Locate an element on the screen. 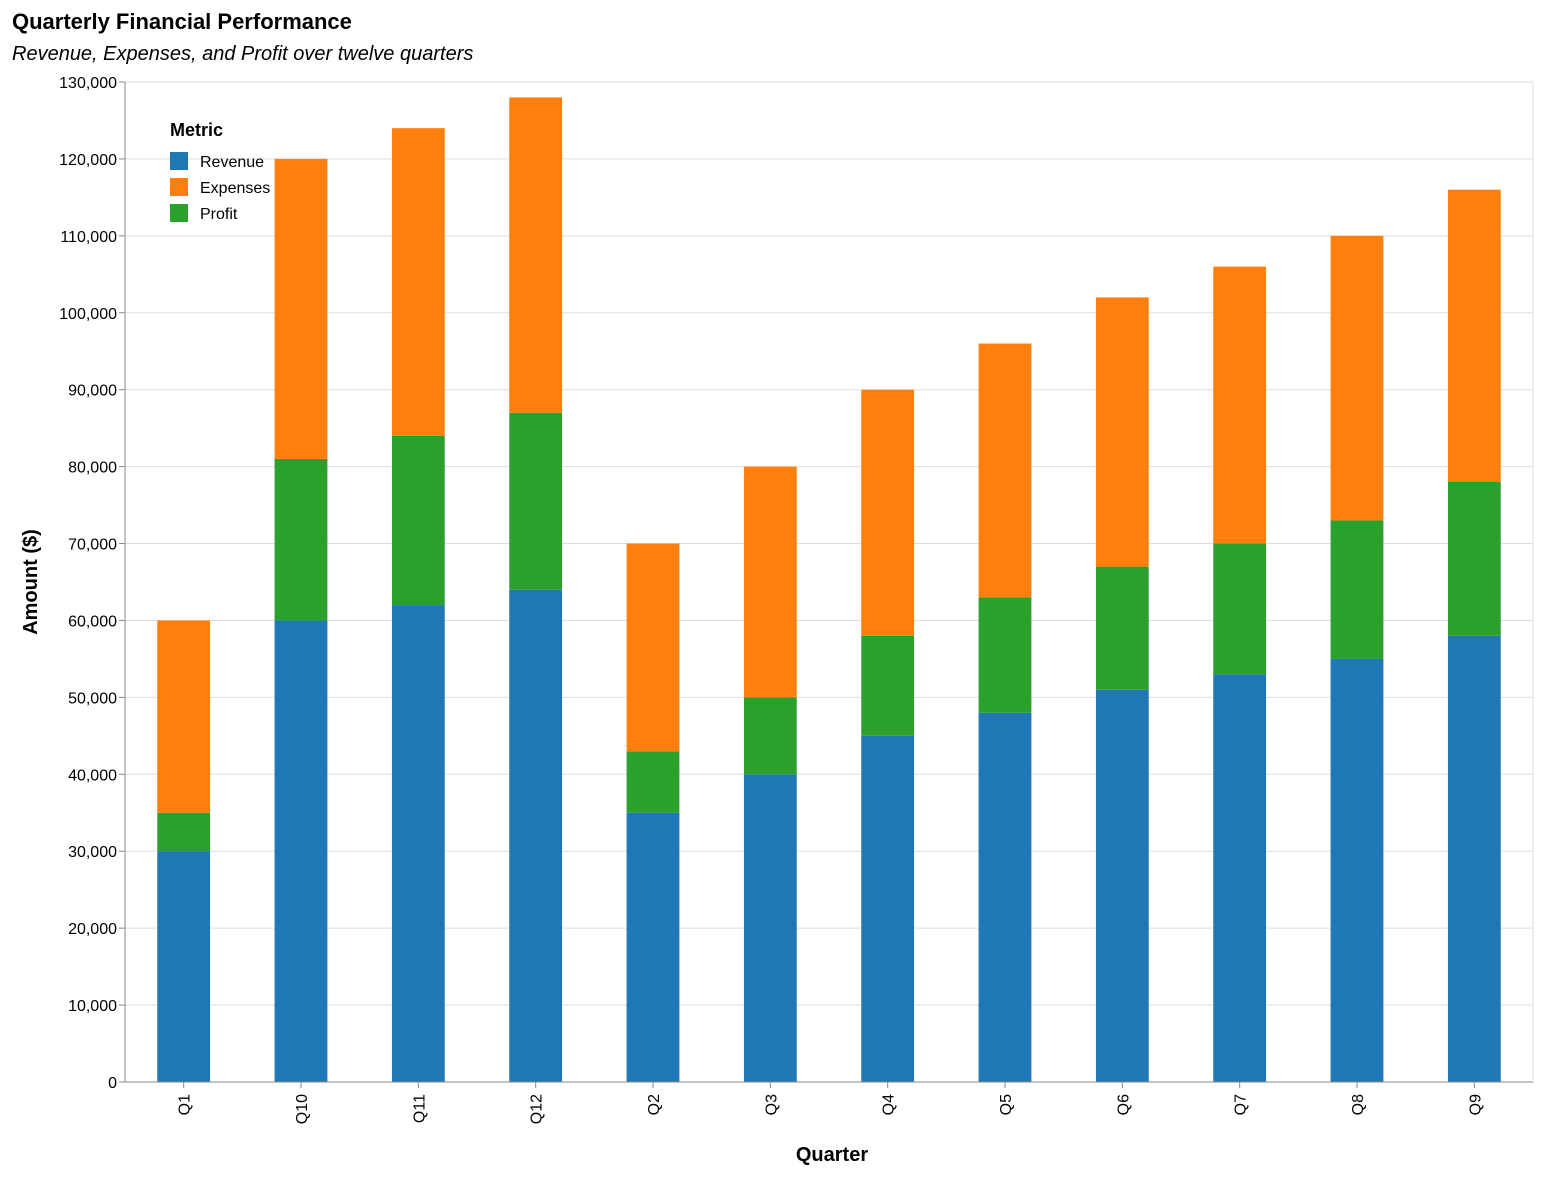 The height and width of the screenshot is (1179, 1542). bar-revenue-q9 is located at coordinates (1474, 858).